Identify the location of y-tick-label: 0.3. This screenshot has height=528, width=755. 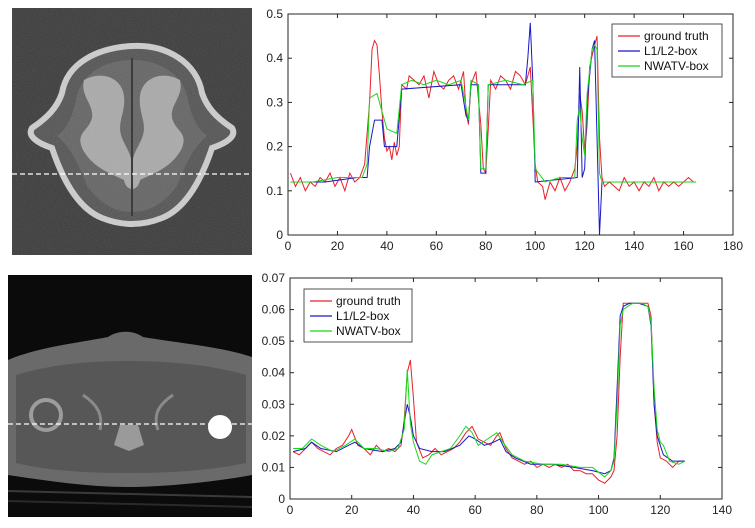
(274, 102).